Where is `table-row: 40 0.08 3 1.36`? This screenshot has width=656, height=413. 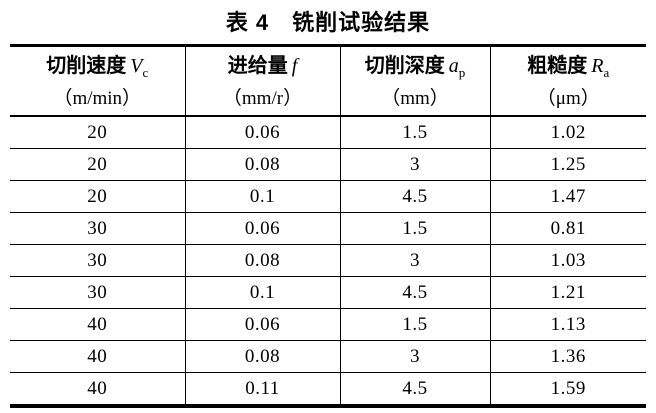
table-row: 40 0.08 3 1.36 is located at coordinates (328, 356).